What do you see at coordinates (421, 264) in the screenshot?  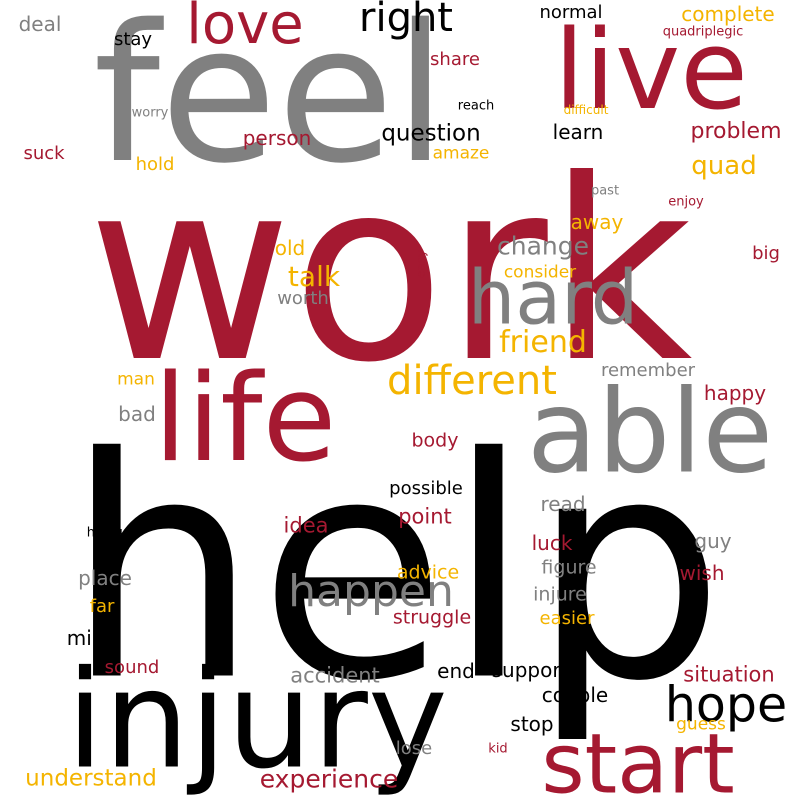 I see `word-easy: easy` at bounding box center [421, 264].